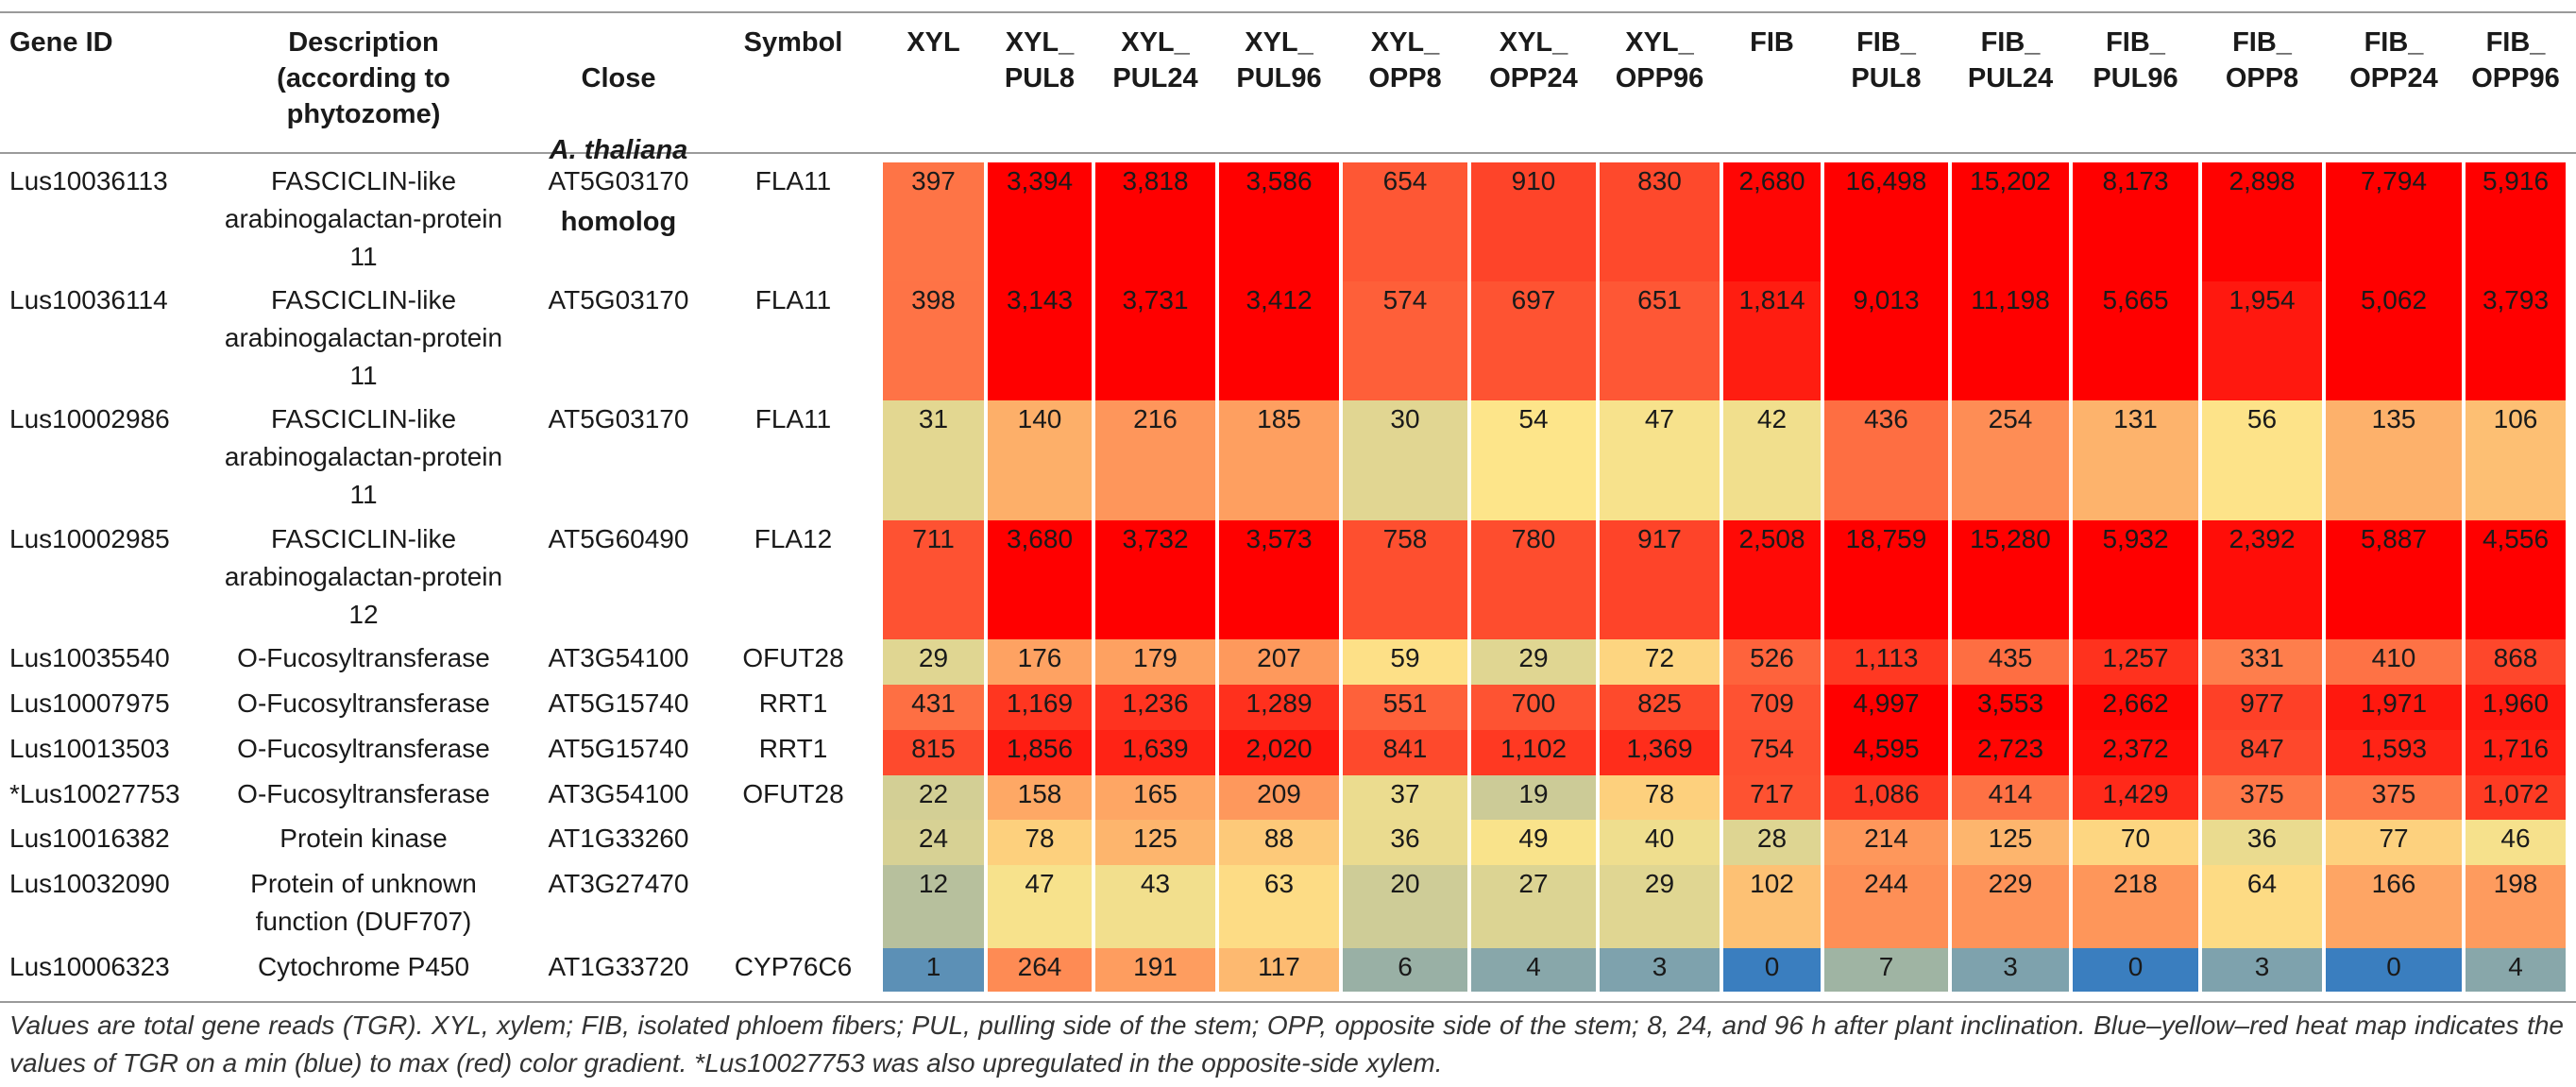  Describe the element at coordinates (89, 839) in the screenshot. I see `gene-id: Lus10016382` at that location.